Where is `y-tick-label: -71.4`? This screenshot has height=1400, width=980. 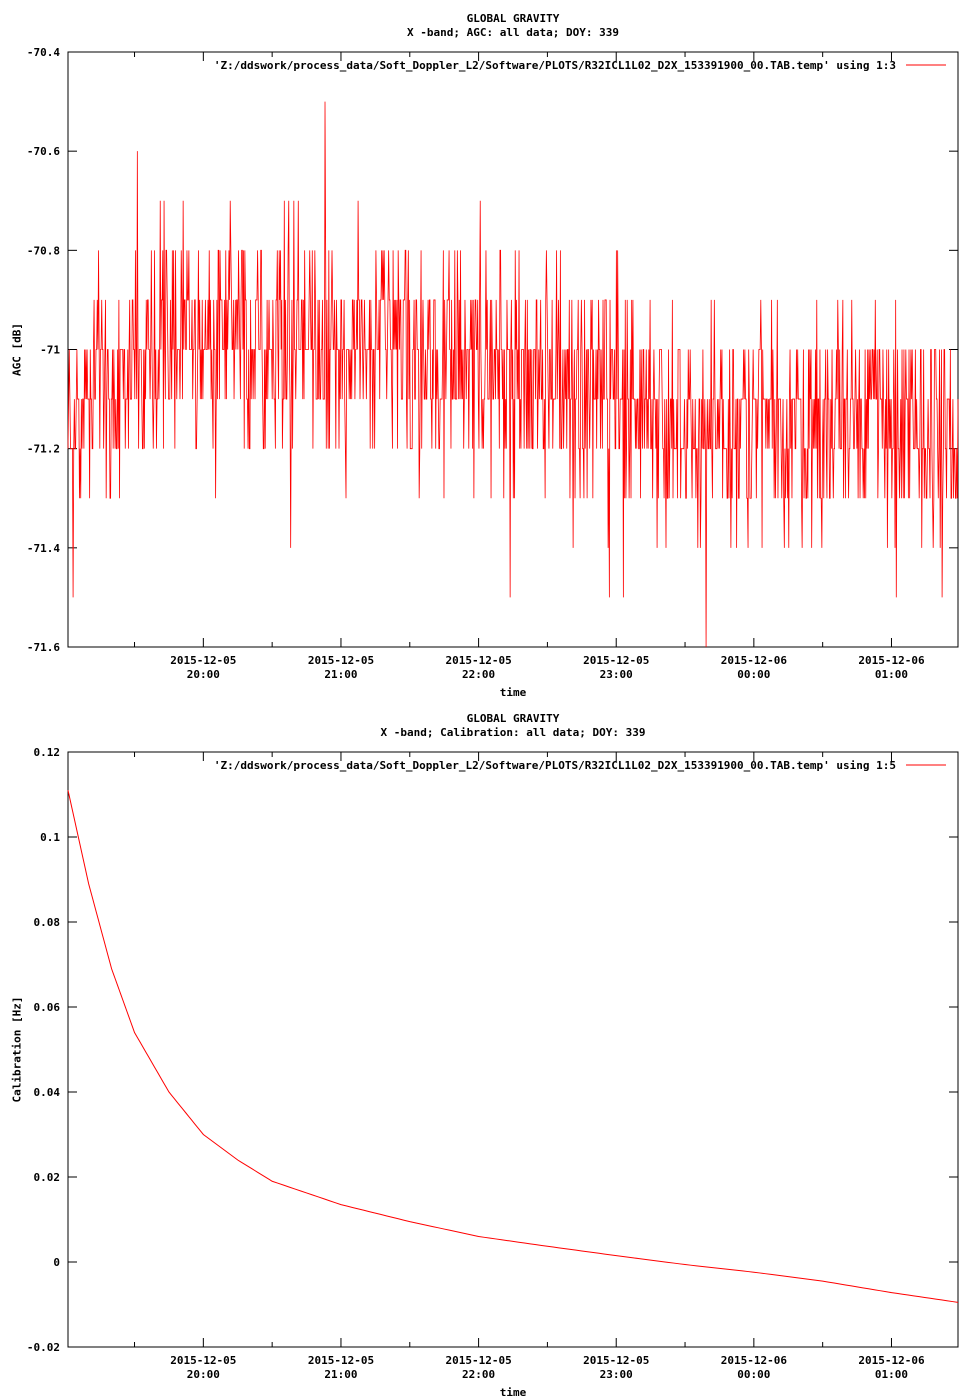
y-tick-label: -71.4 is located at coordinates (43, 548).